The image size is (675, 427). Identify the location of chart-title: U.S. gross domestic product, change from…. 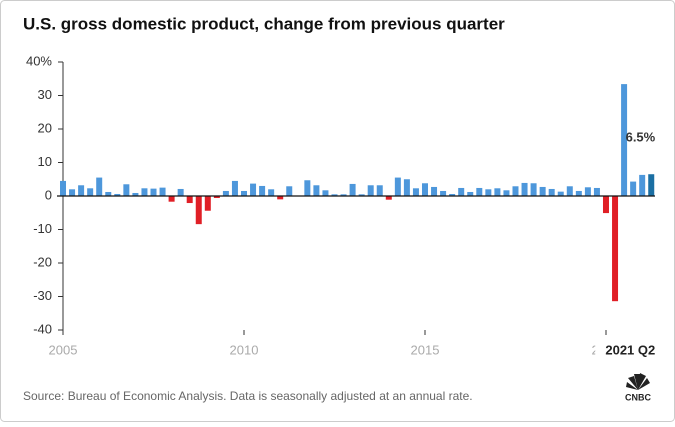
(264, 23).